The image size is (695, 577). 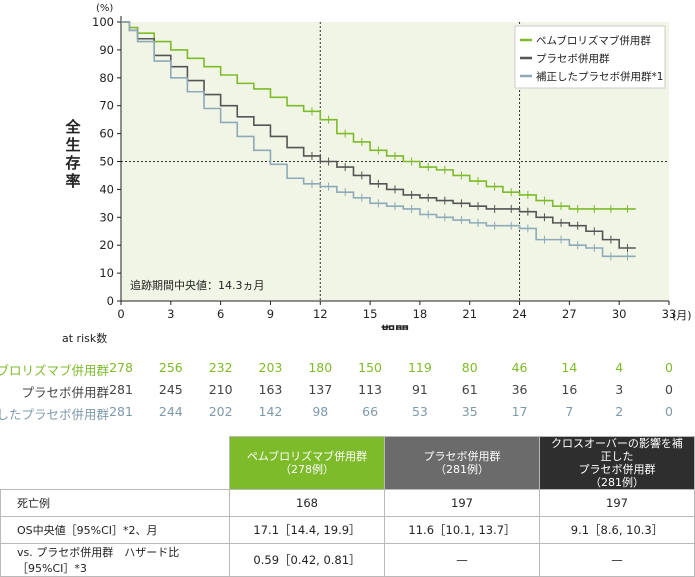 I want to click on y-tick-label: 40, so click(x=106, y=189).